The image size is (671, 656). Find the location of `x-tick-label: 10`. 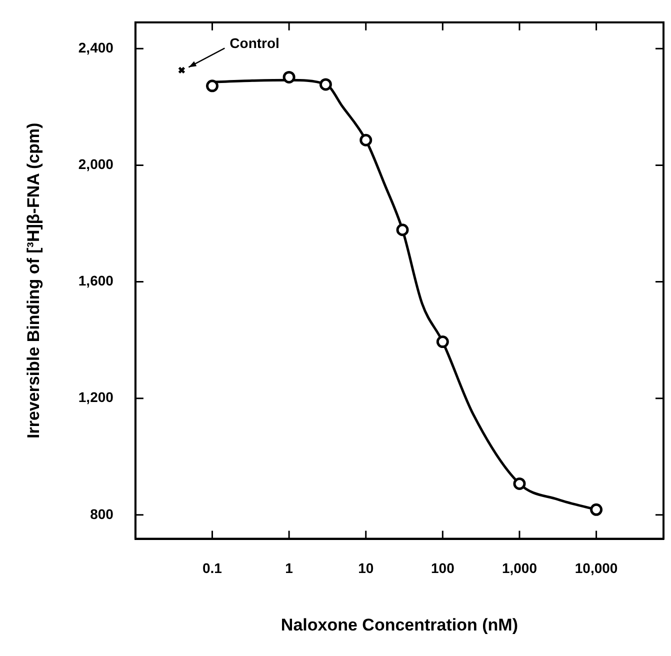

x-tick-label: 10 is located at coordinates (366, 568).